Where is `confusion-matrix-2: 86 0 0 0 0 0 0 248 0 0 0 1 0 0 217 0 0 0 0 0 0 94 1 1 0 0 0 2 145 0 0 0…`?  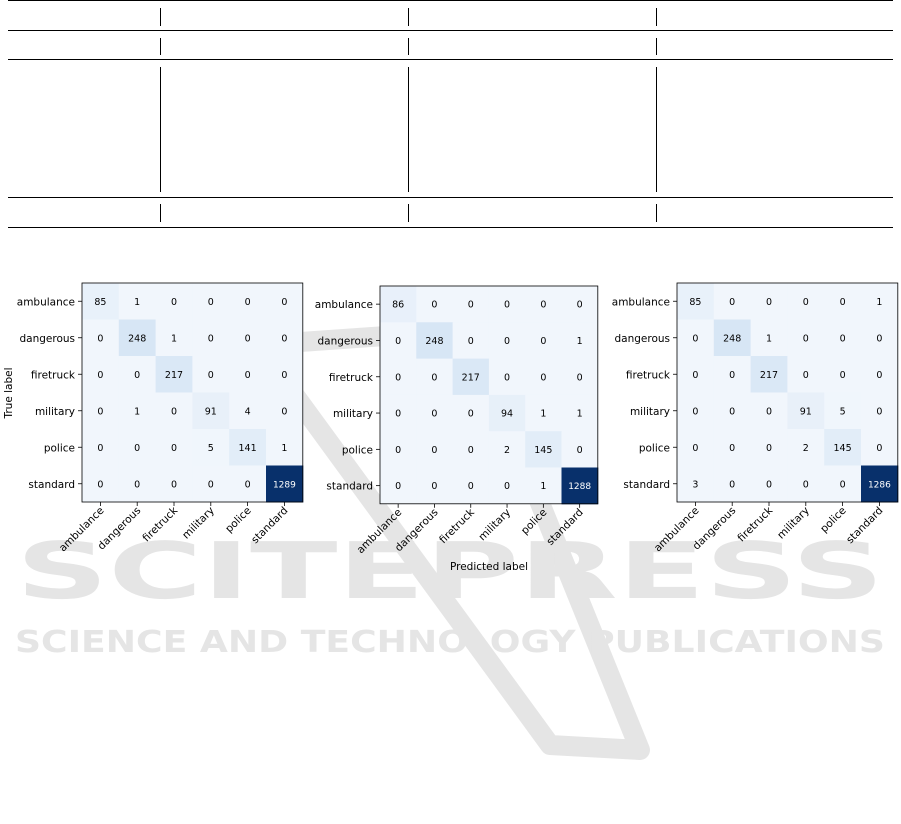 confusion-matrix-2: 86 0 0 0 0 0 0 248 0 0 0 1 0 0 217 0 0 0 0 0 0 94 1 1 0 0 0 2 145 0 0 0… is located at coordinates (457, 429).